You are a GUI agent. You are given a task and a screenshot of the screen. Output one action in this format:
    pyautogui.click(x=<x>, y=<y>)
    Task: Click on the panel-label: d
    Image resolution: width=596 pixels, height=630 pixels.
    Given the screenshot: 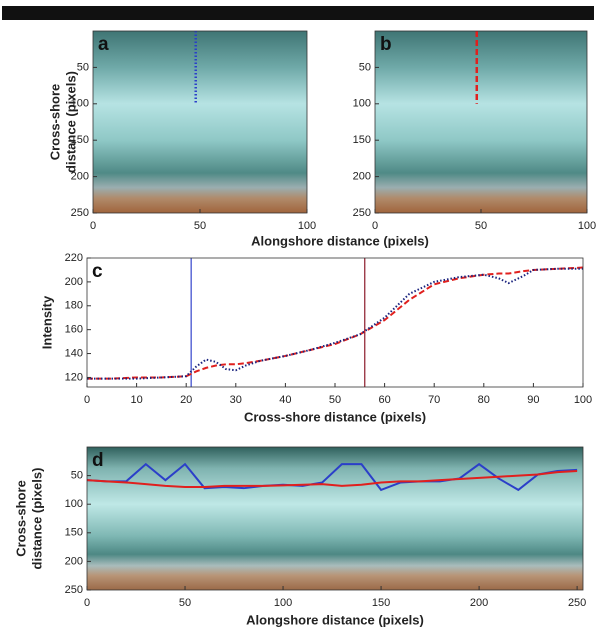 What is the action you would take?
    pyautogui.click(x=98, y=460)
    